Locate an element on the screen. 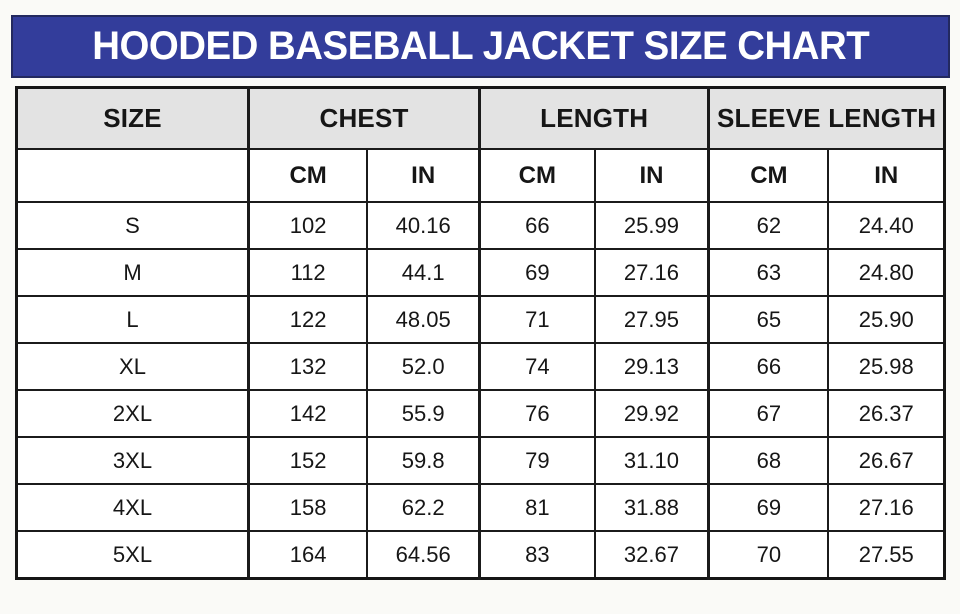 This screenshot has width=960, height=614. unit-header-row: CM IN CM IN CM IN is located at coordinates (480, 175).